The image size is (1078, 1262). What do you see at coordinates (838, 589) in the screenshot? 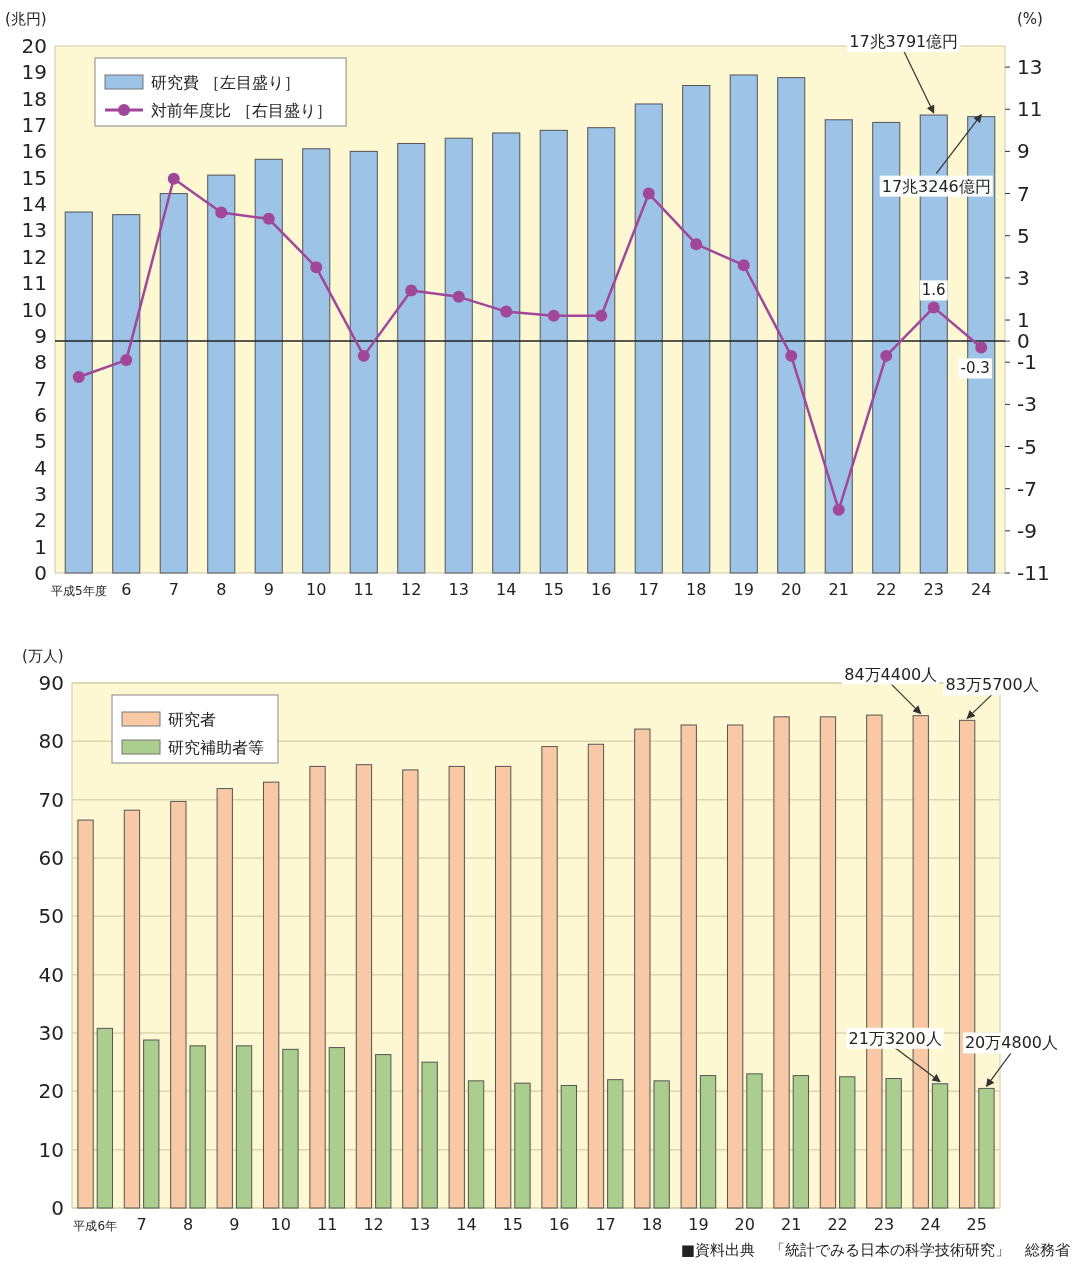
I see `x-tick-label: 21` at bounding box center [838, 589].